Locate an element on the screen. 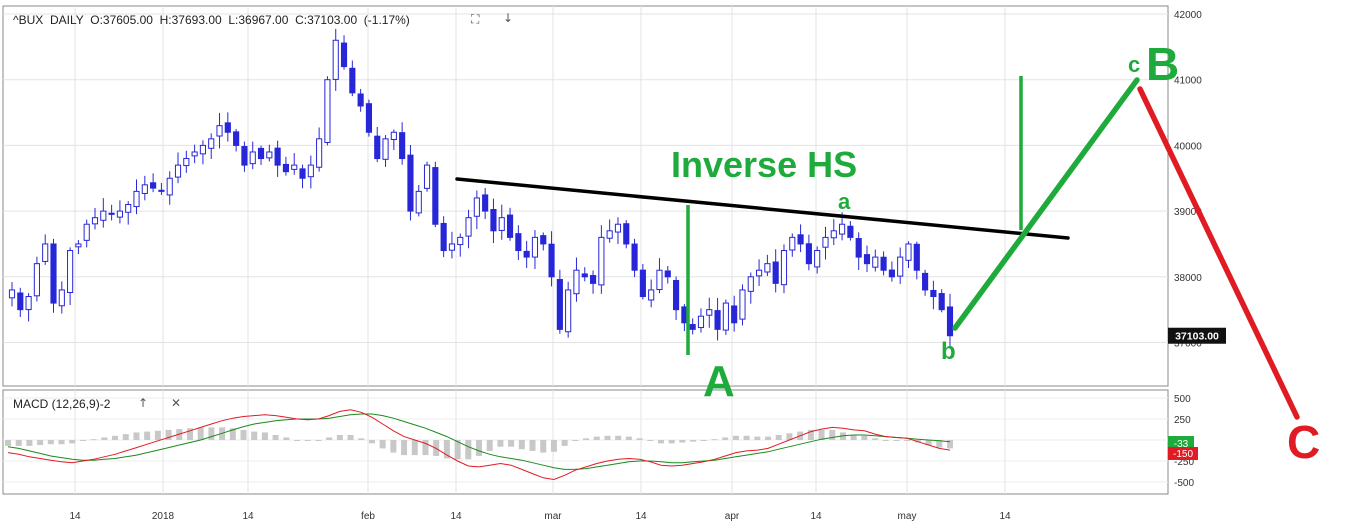 Image resolution: width=1348 pixels, height=531 pixels. signal-value-tag: -150 is located at coordinates (1183, 454).